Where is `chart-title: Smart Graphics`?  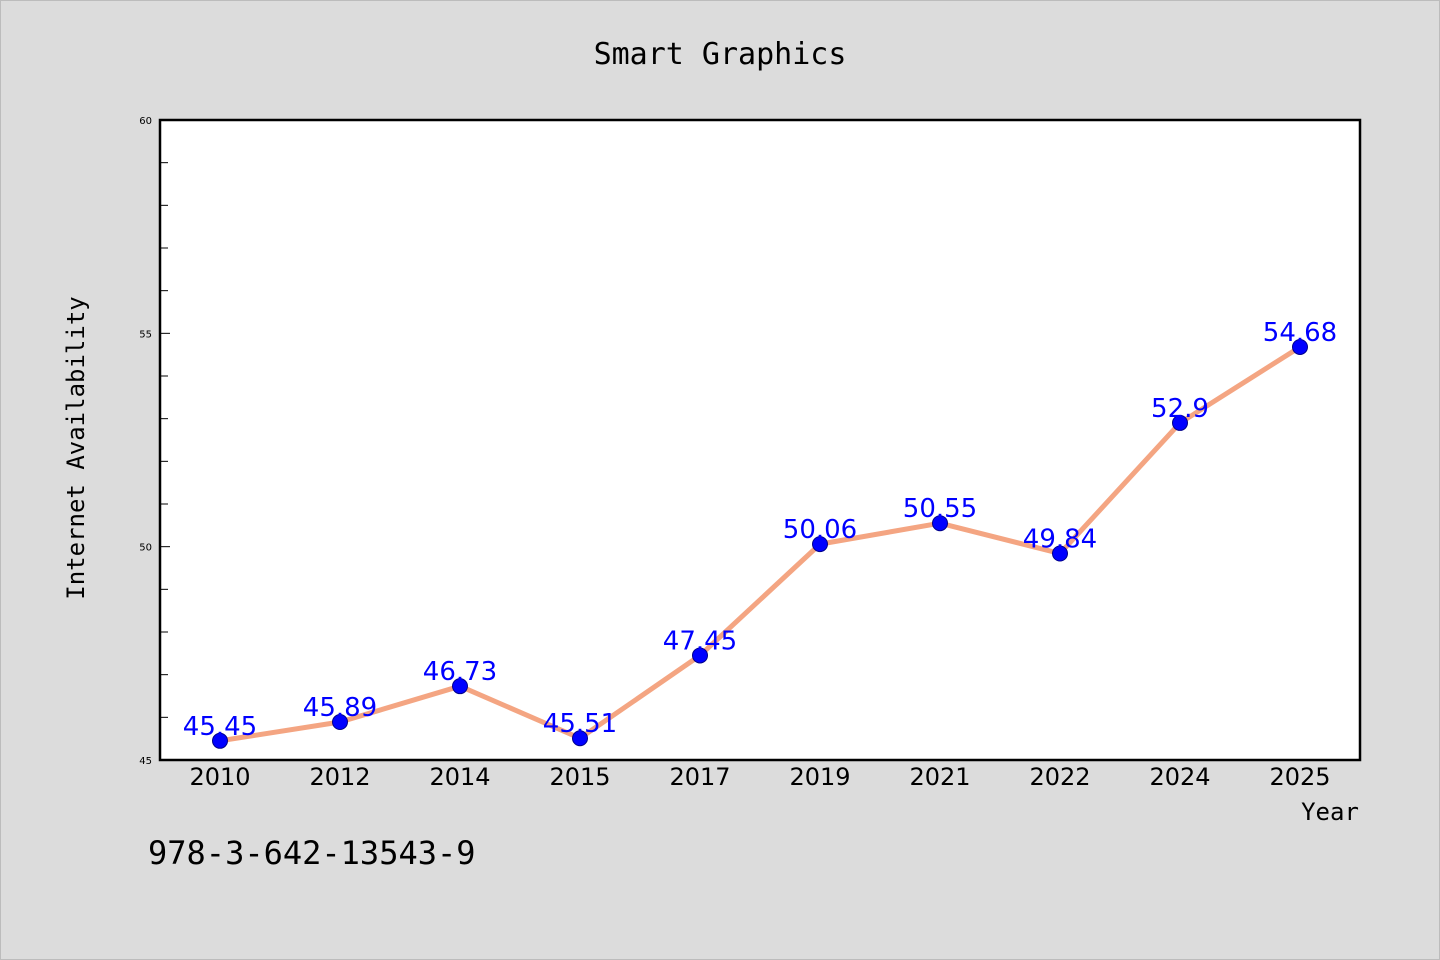
chart-title: Smart Graphics is located at coordinates (720, 54).